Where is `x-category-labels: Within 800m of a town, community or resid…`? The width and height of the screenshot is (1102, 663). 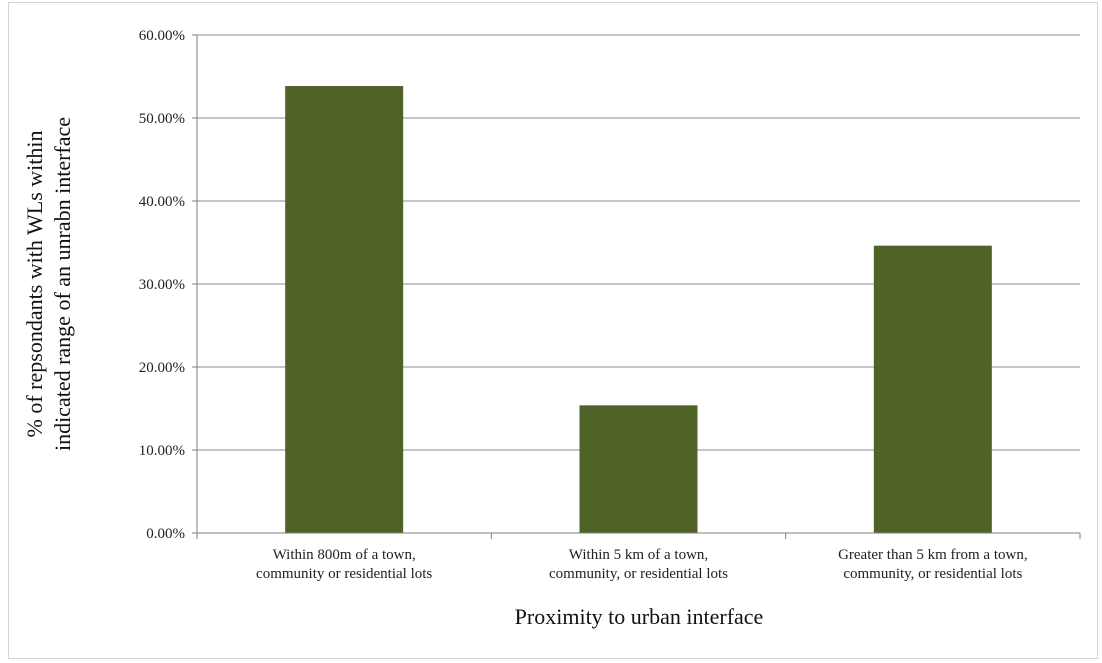 x-category-labels: Within 800m of a town, community or resid… is located at coordinates (642, 564).